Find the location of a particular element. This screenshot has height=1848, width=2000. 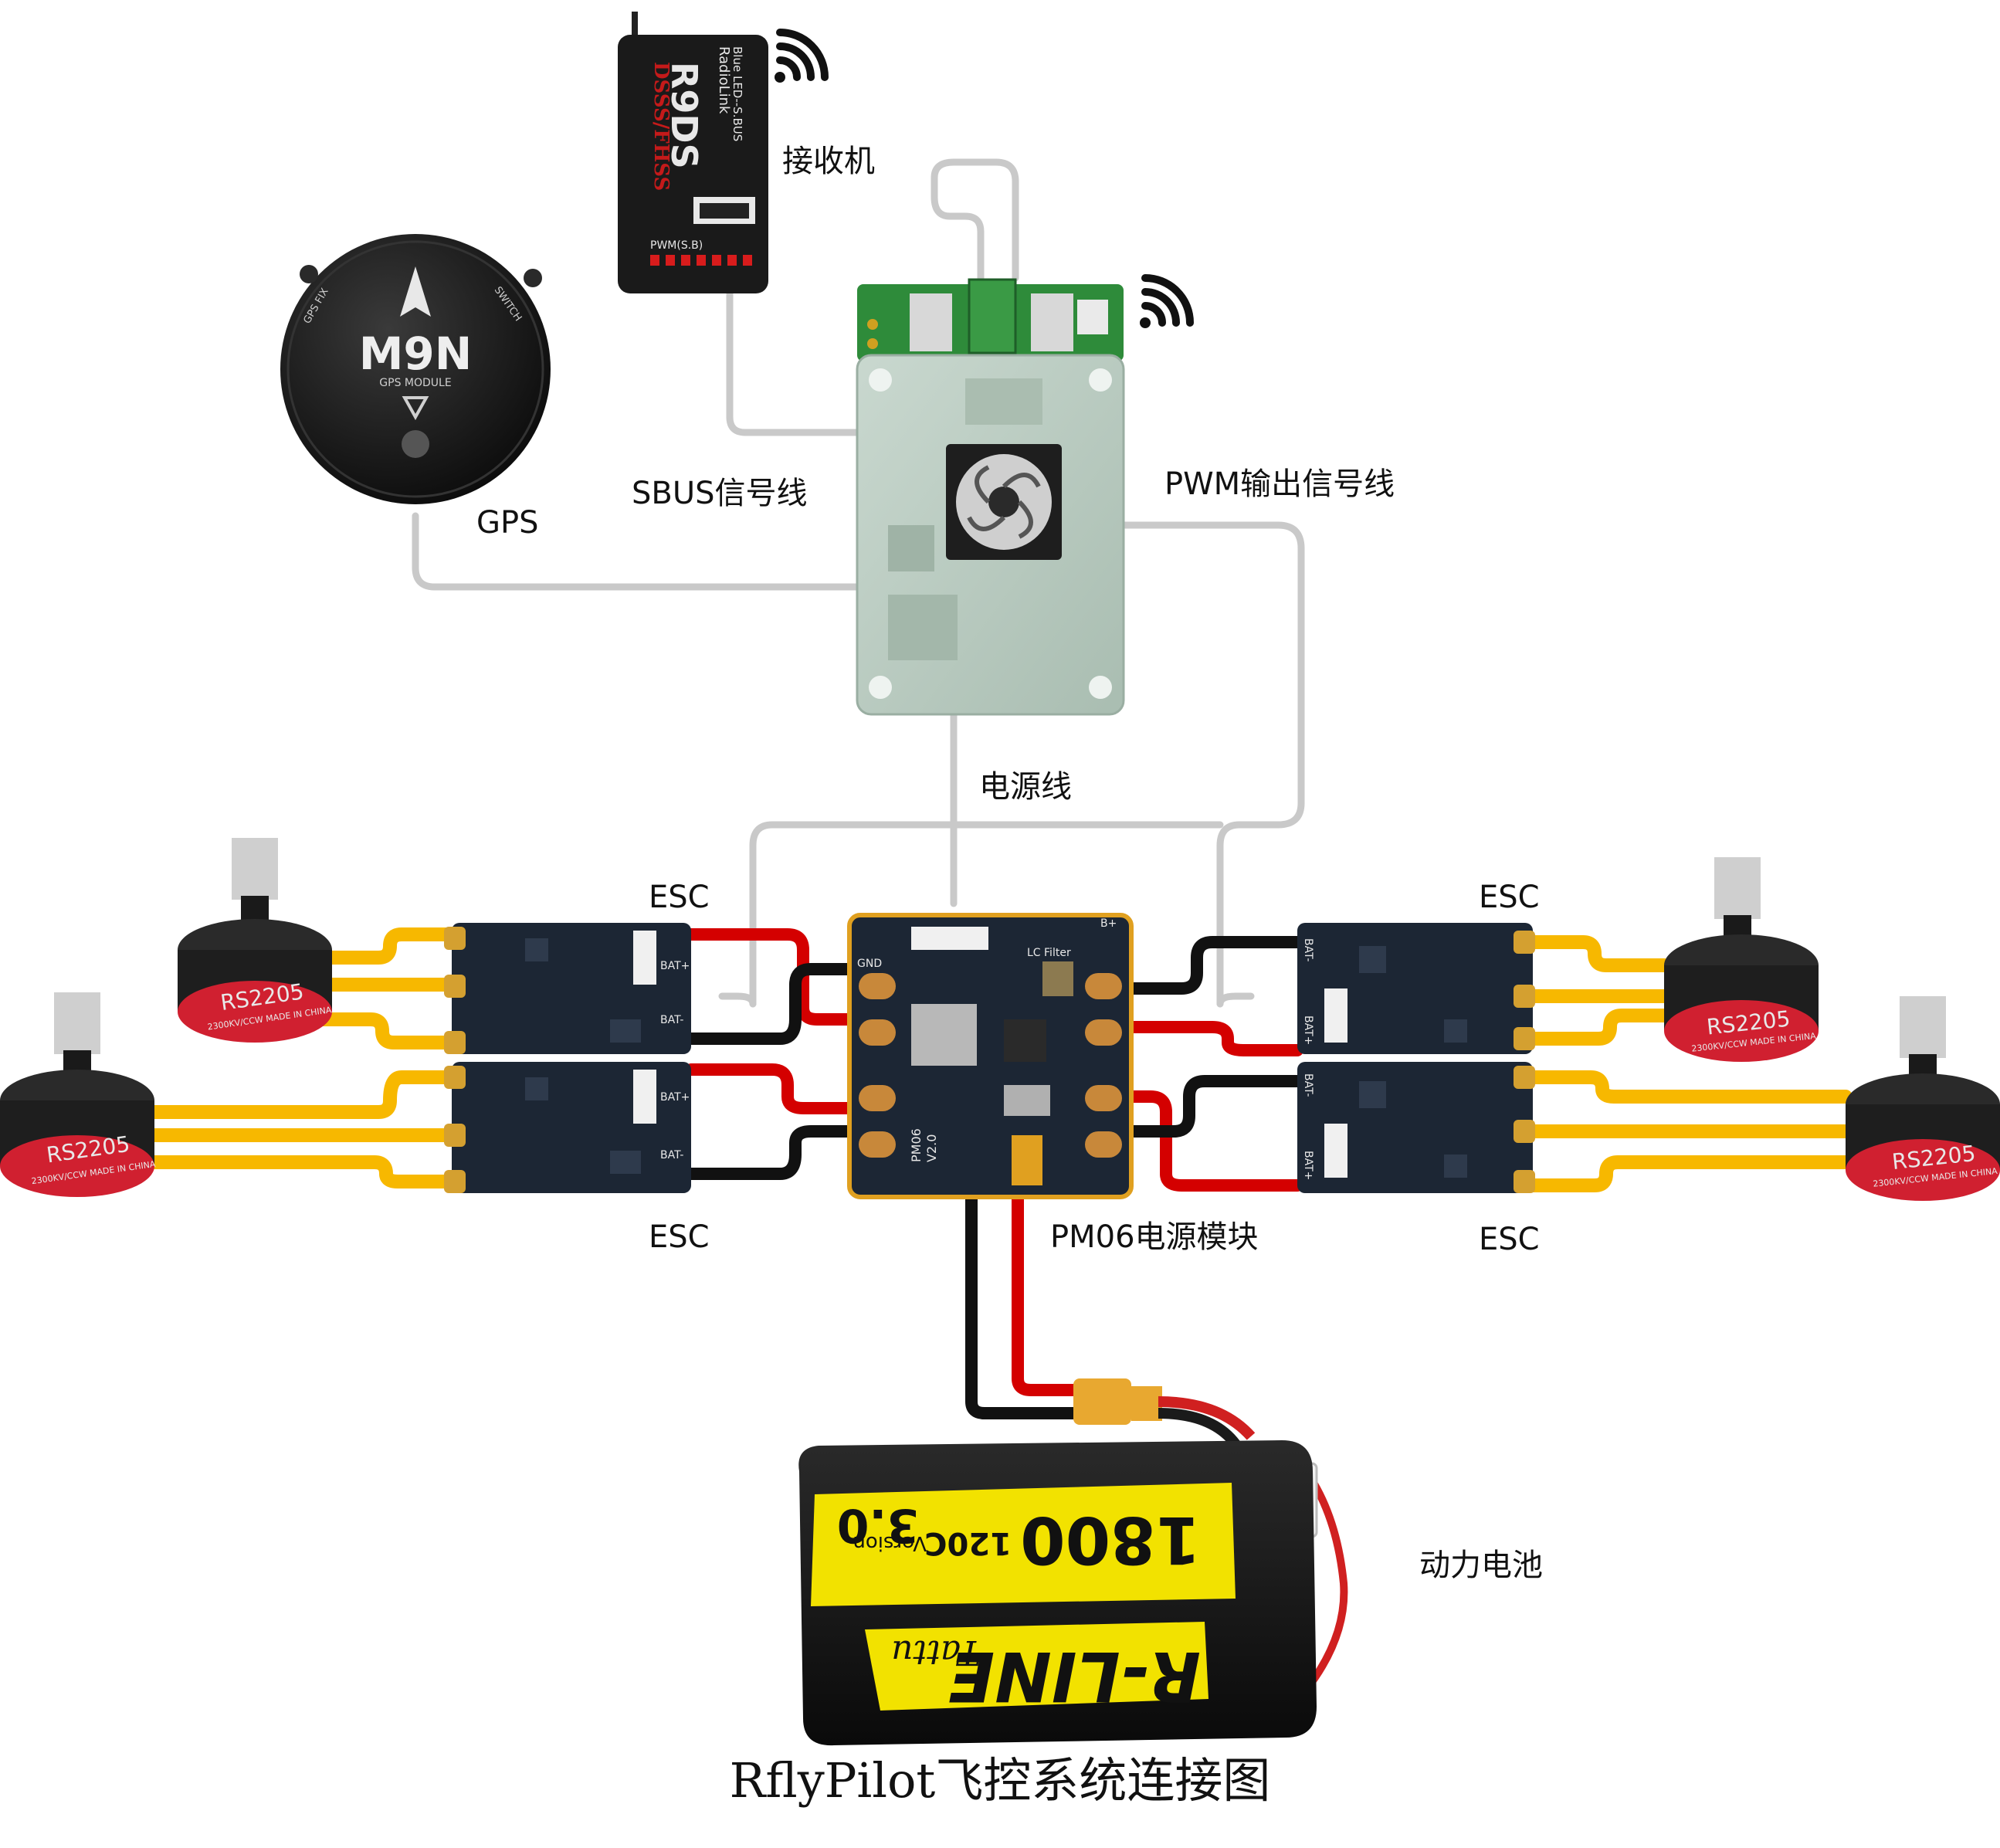

label-battery: 动力电池 is located at coordinates (1481, 1566).